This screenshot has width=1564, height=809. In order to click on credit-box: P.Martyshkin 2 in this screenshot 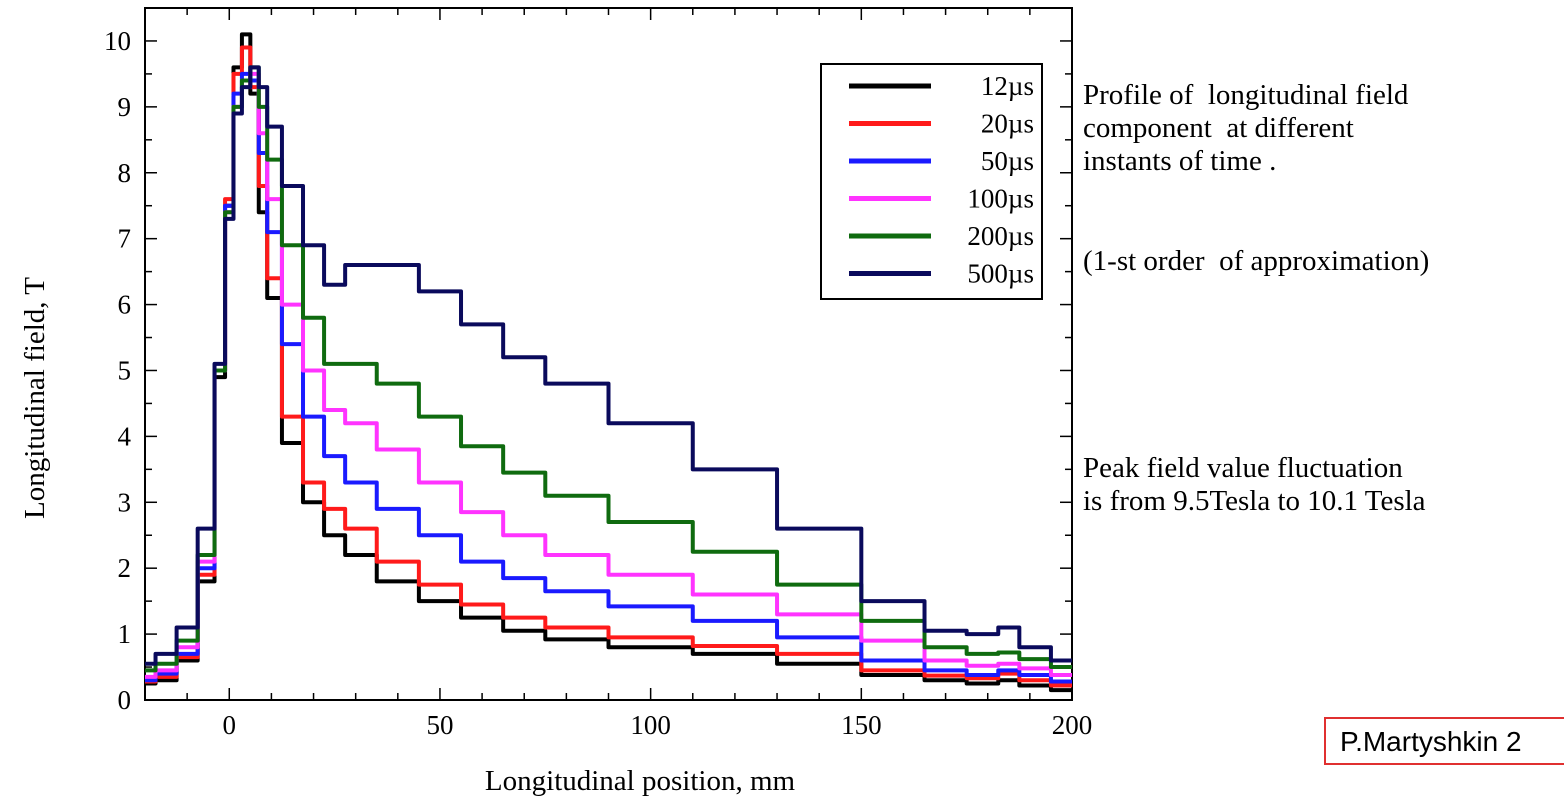, I will do `click(1444, 741)`.